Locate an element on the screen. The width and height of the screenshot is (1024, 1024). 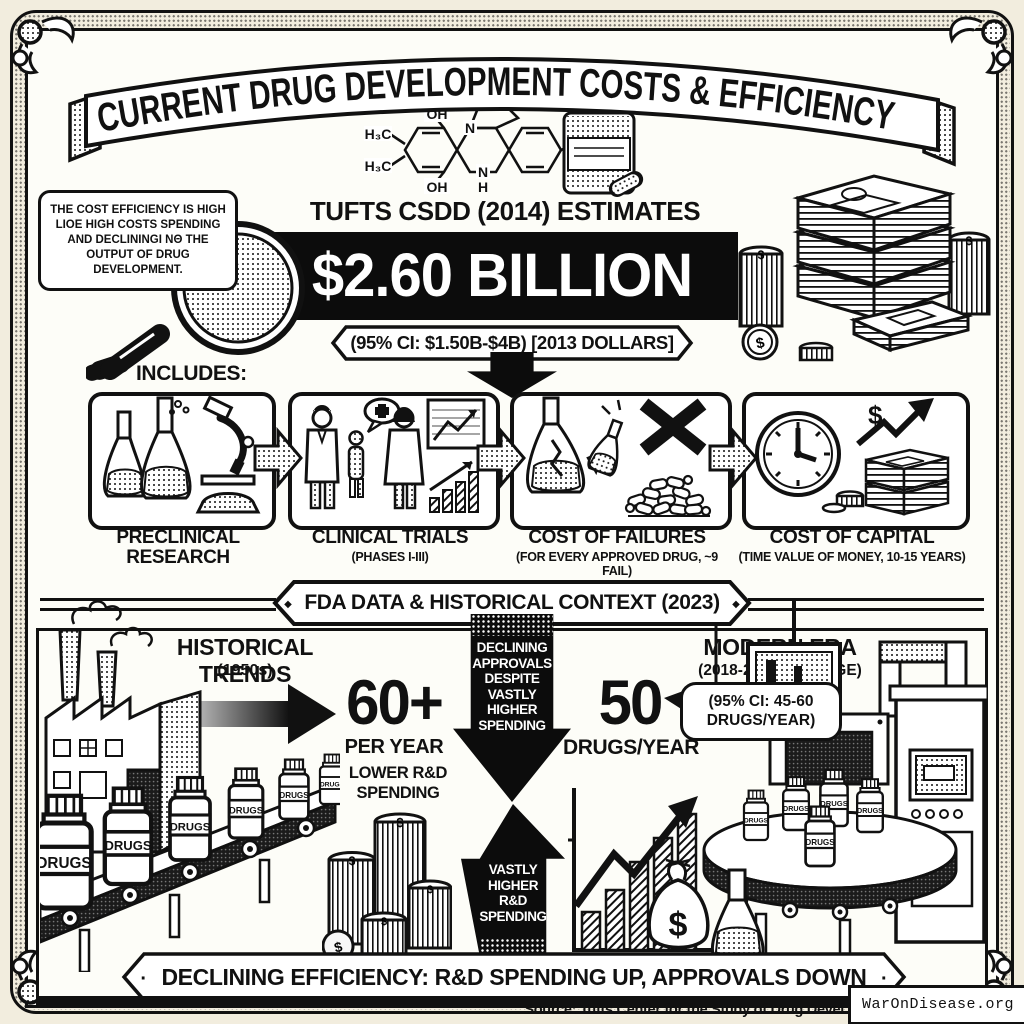
ci-capsule is located at coordinates (512, 343).